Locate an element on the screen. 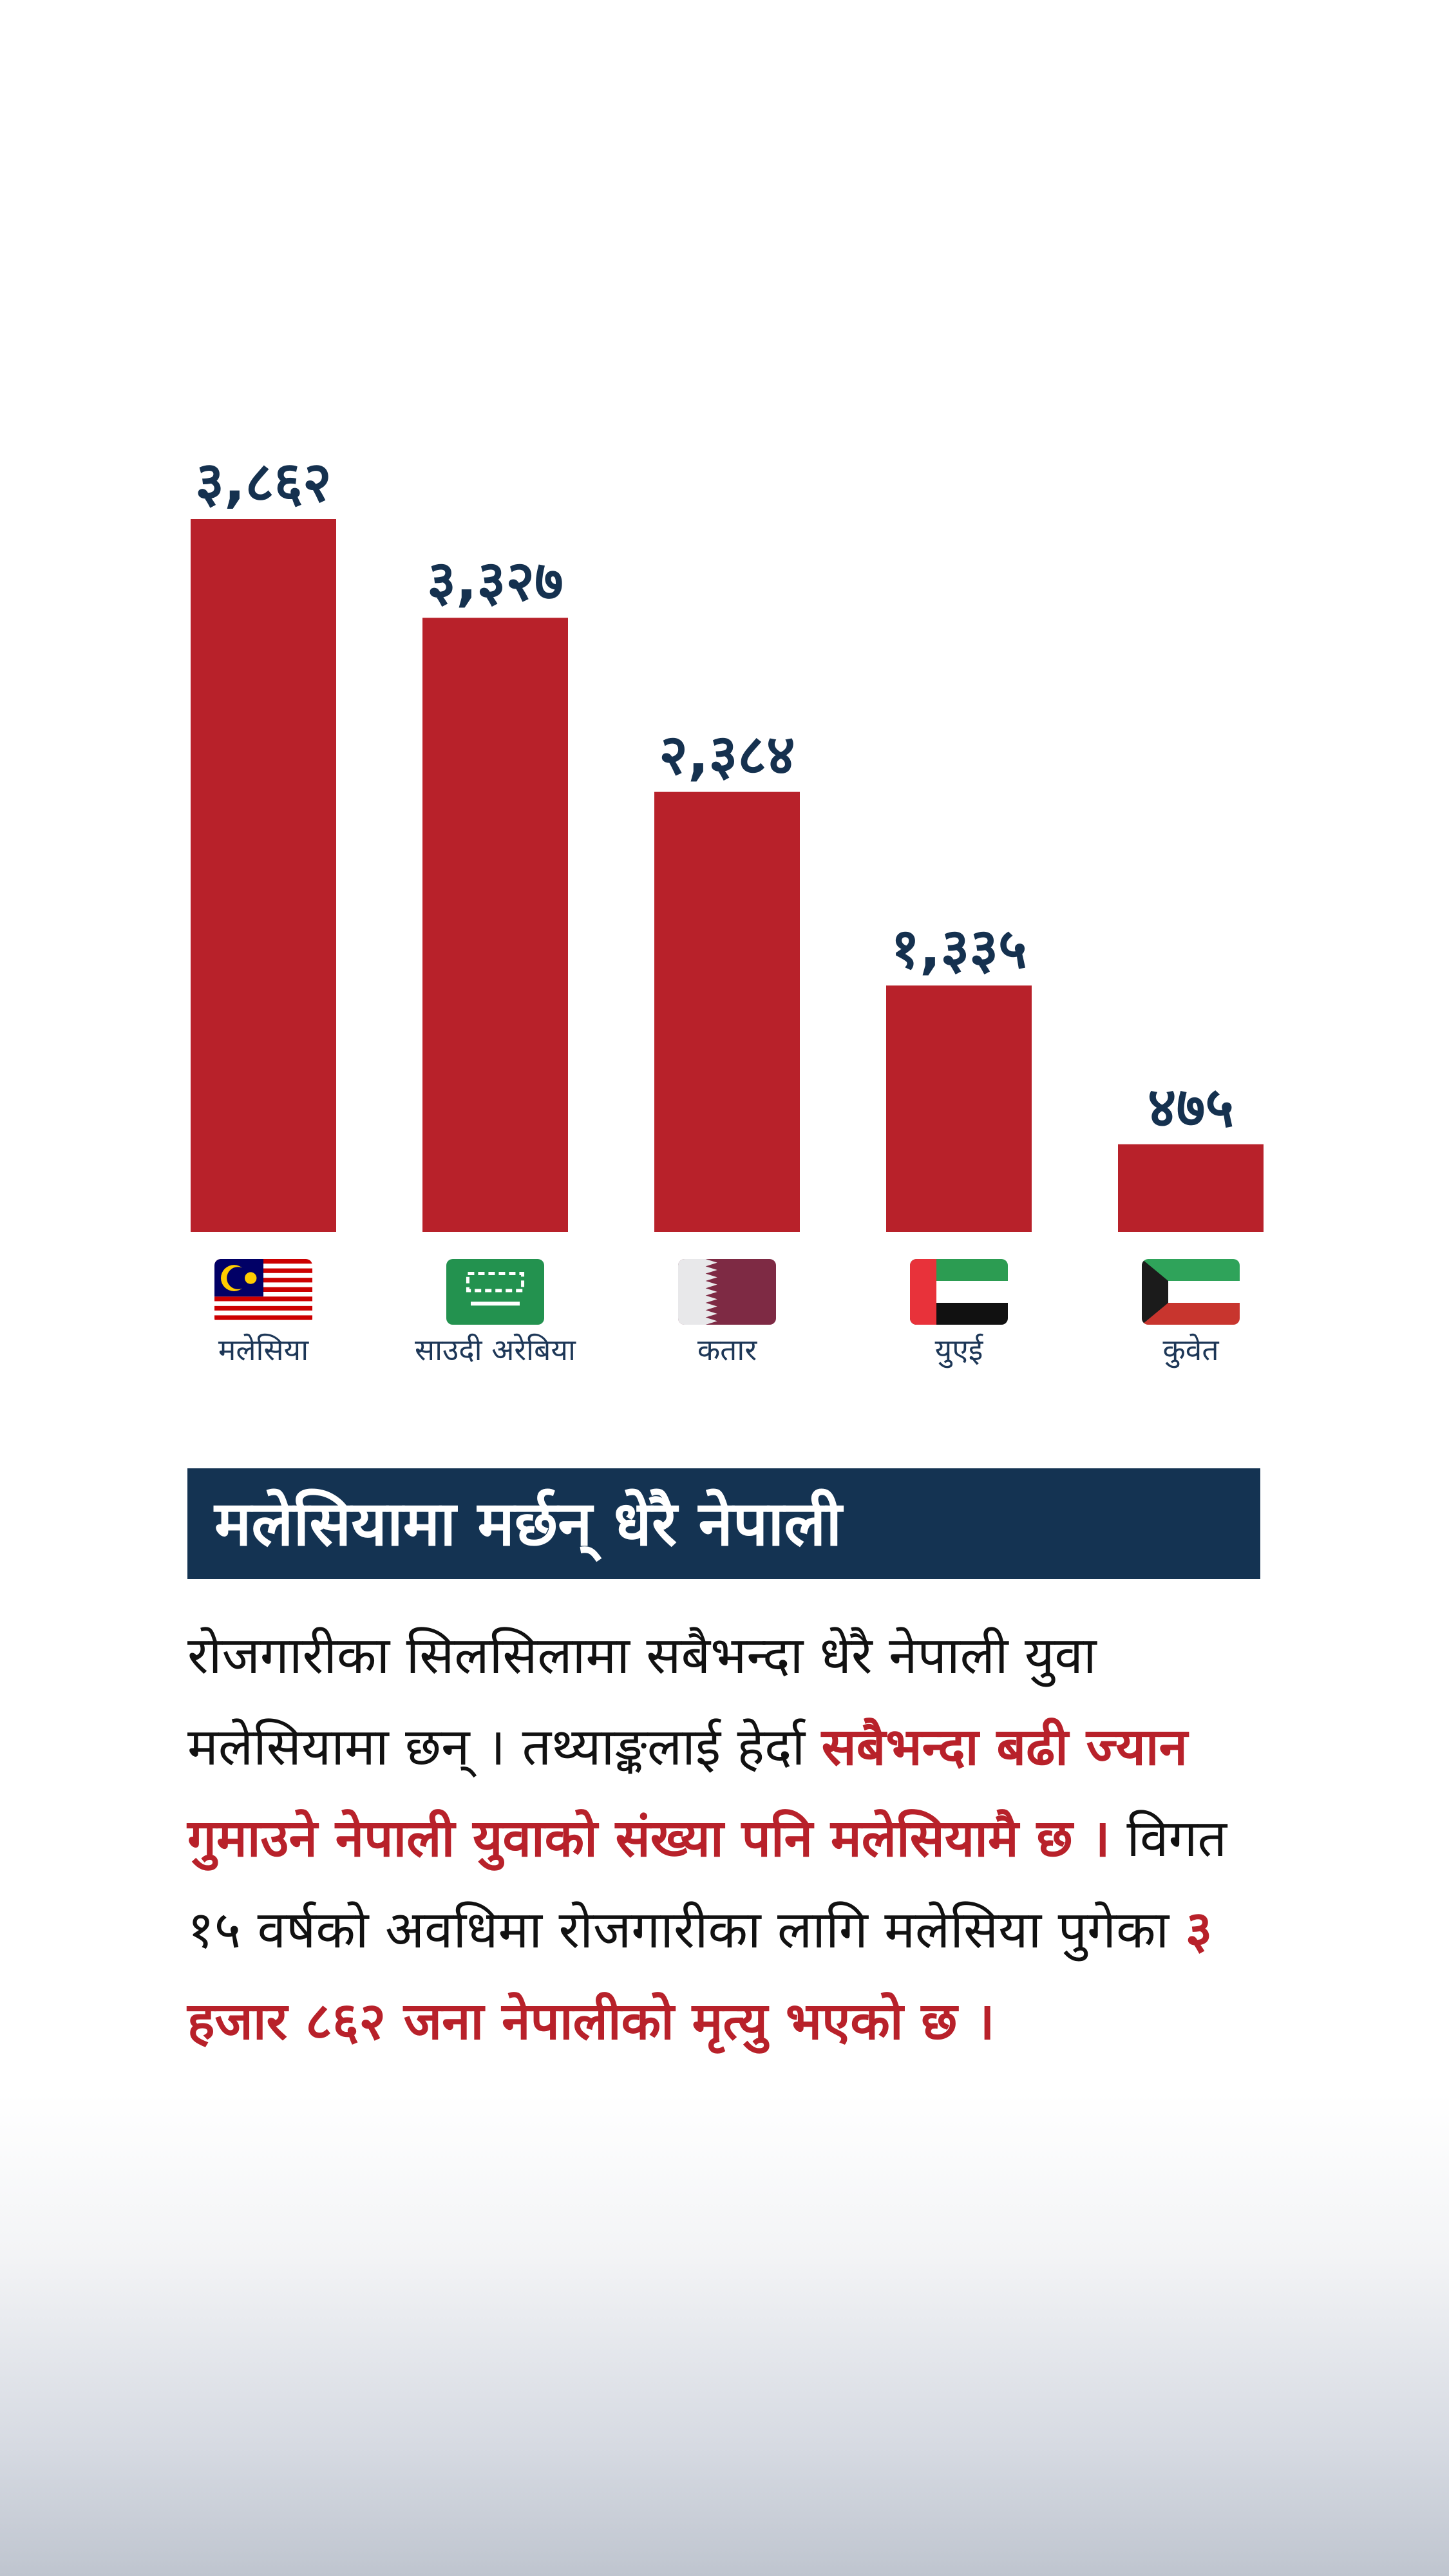 This screenshot has width=1449, height=2576. value-label: २,३८४ is located at coordinates (727, 755).